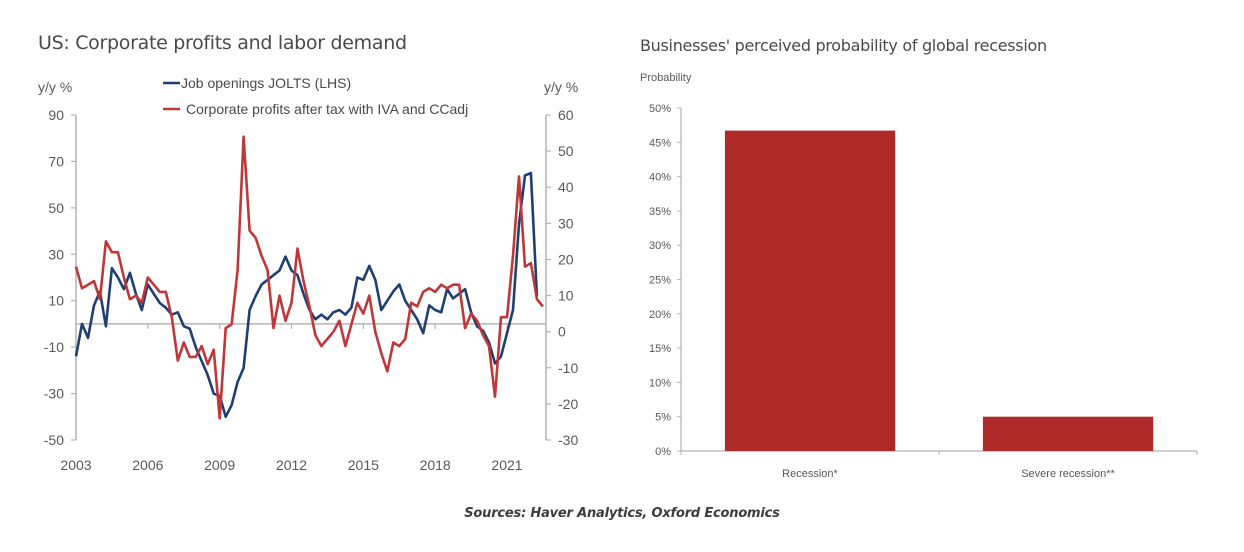  What do you see at coordinates (363, 465) in the screenshot?
I see `x-tick-label: 2015` at bounding box center [363, 465].